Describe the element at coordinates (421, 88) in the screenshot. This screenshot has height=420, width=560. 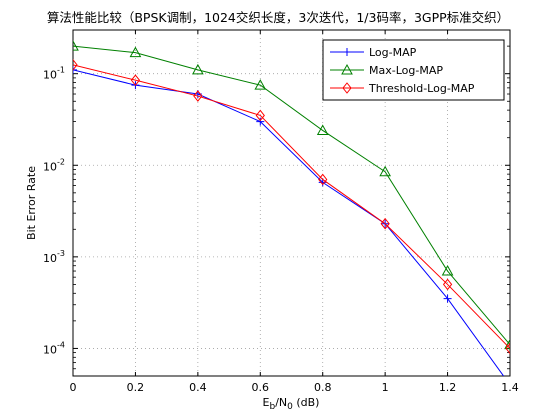
I see `legend-label: Threshold-Log-MAP` at that location.